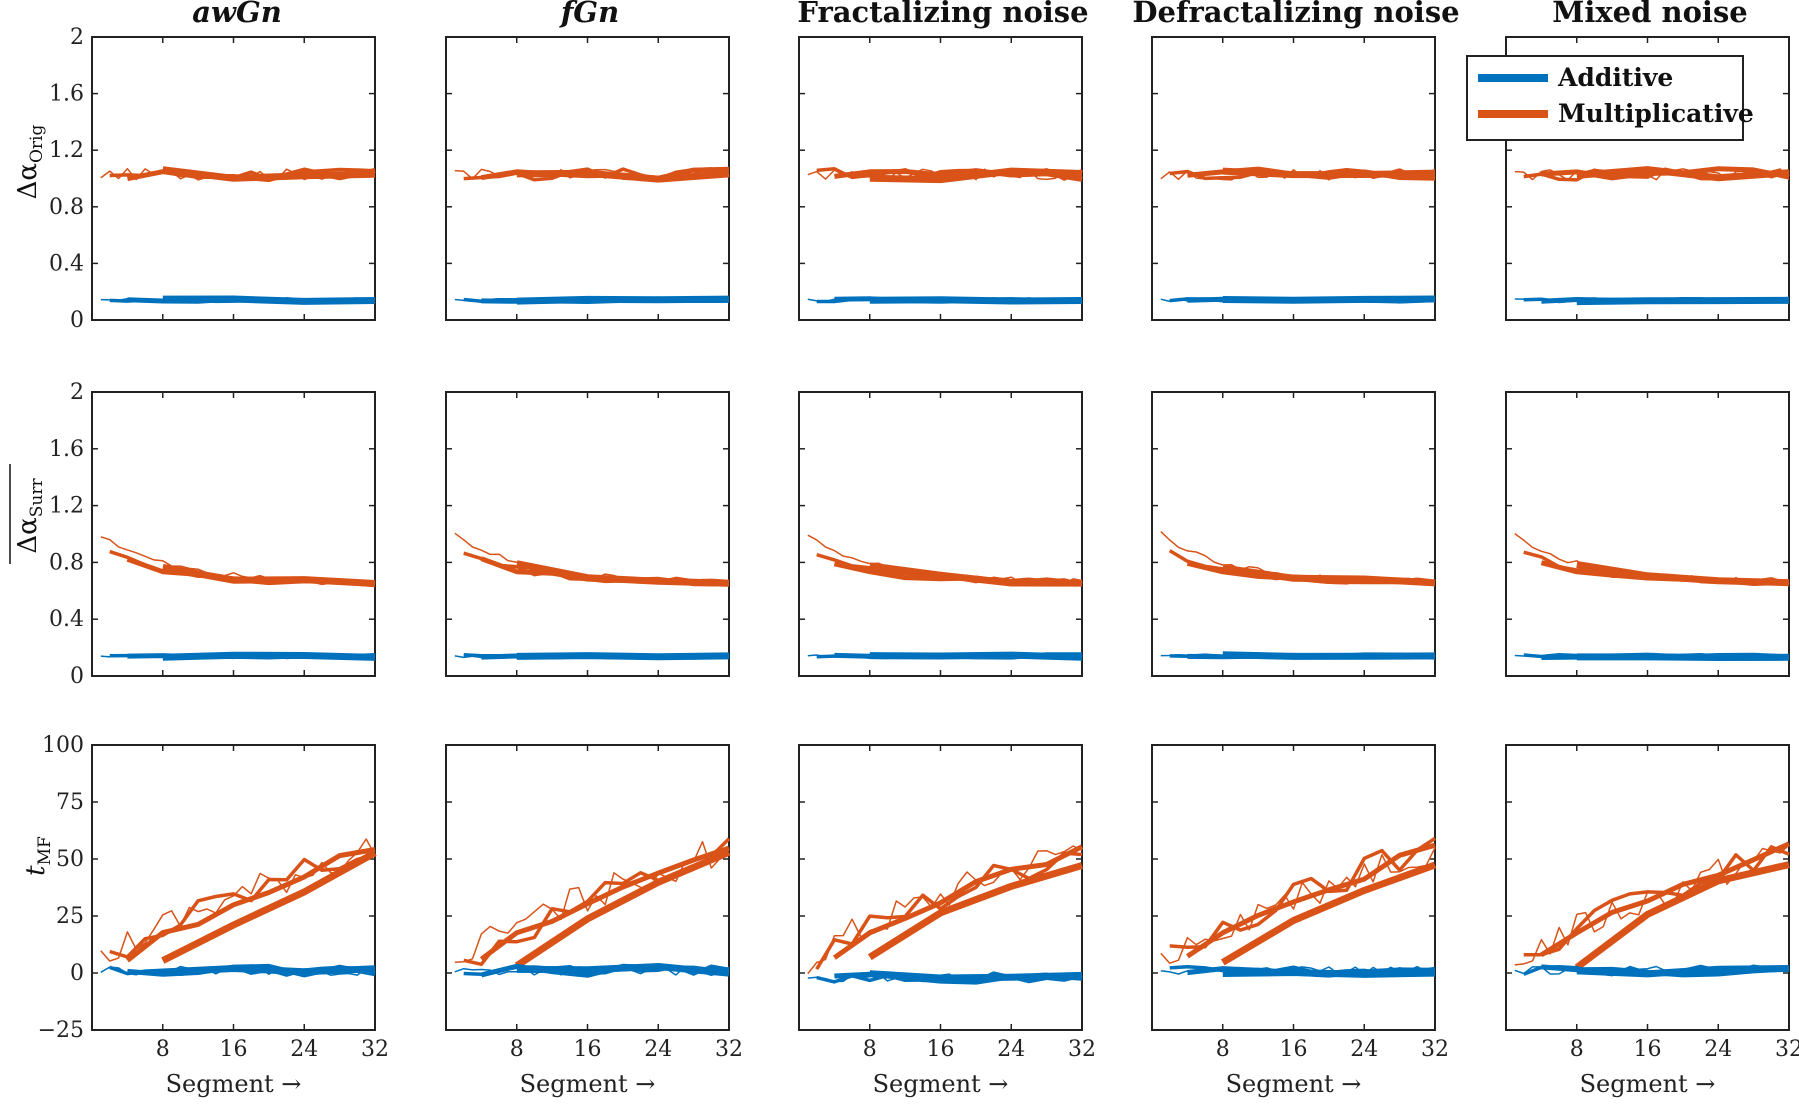 Image resolution: width=1799 pixels, height=1104 pixels. I want to click on y-tick-label: 50, so click(70, 859).